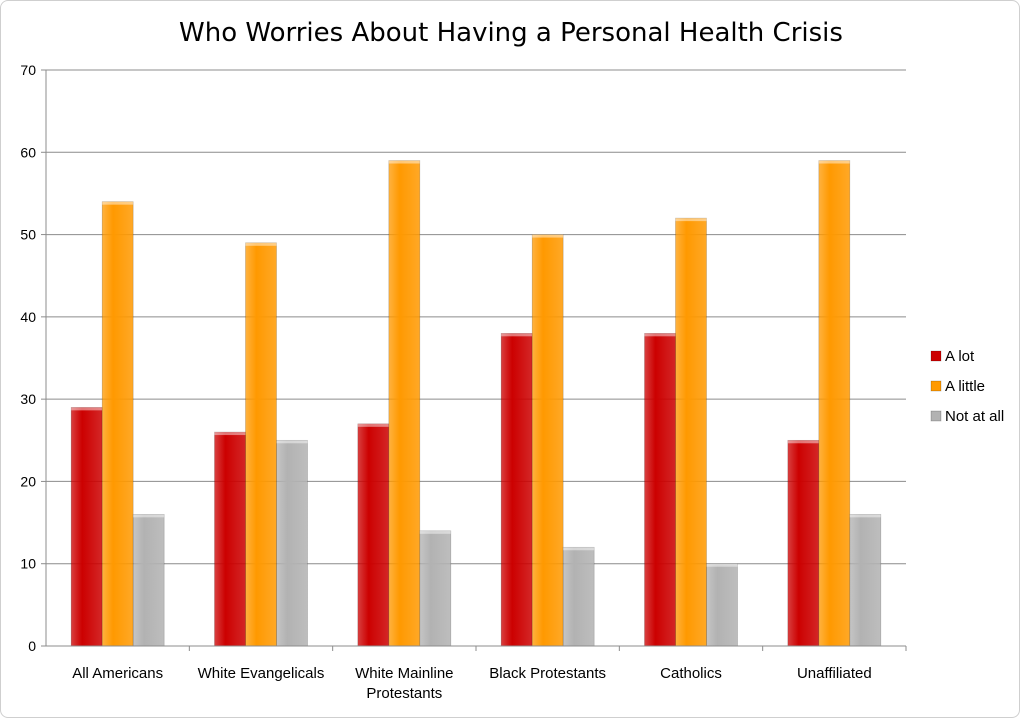  I want to click on x-category-label: Black Protestants, so click(547, 673).